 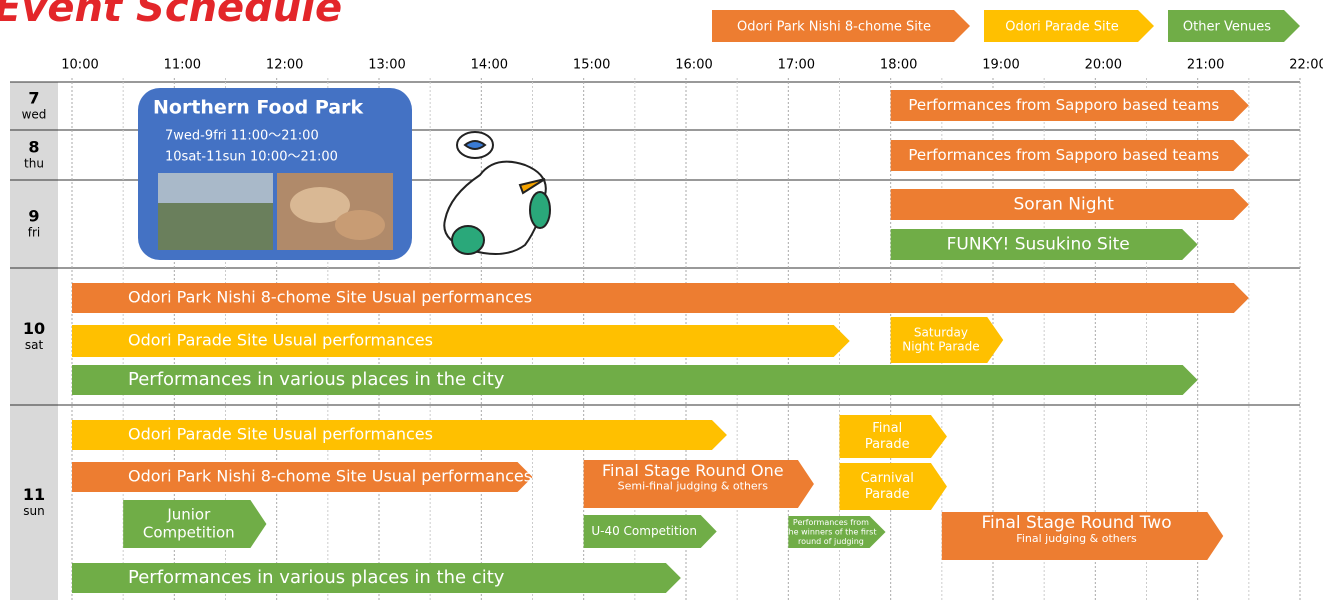 What do you see at coordinates (33, 147) in the screenshot?
I see `day-number: 8` at bounding box center [33, 147].